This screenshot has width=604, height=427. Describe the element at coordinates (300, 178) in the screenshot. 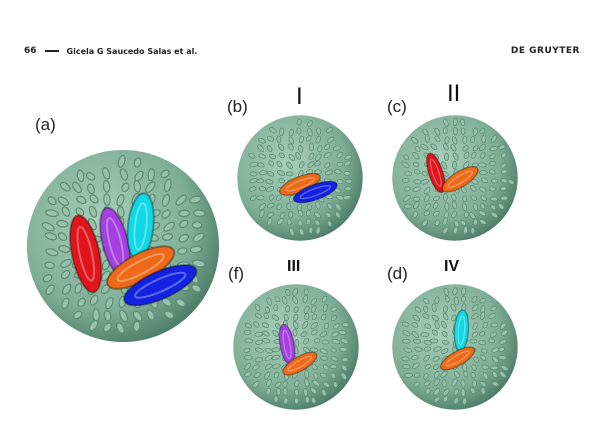

I see `capsid-model-b` at that location.